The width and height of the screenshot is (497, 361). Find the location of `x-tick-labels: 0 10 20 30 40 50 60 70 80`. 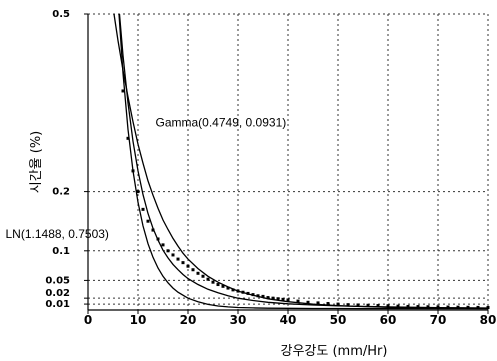

x-tick-labels: 0 10 20 30 40 50 60 70 80 is located at coordinates (290, 320).